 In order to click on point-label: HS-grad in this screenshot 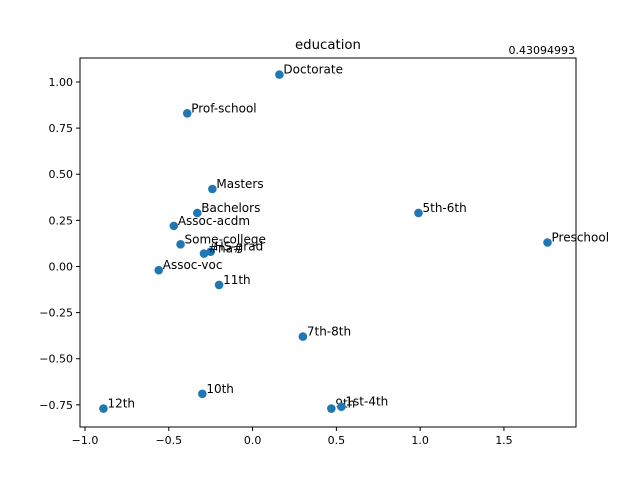, I will do `click(239, 247)`.